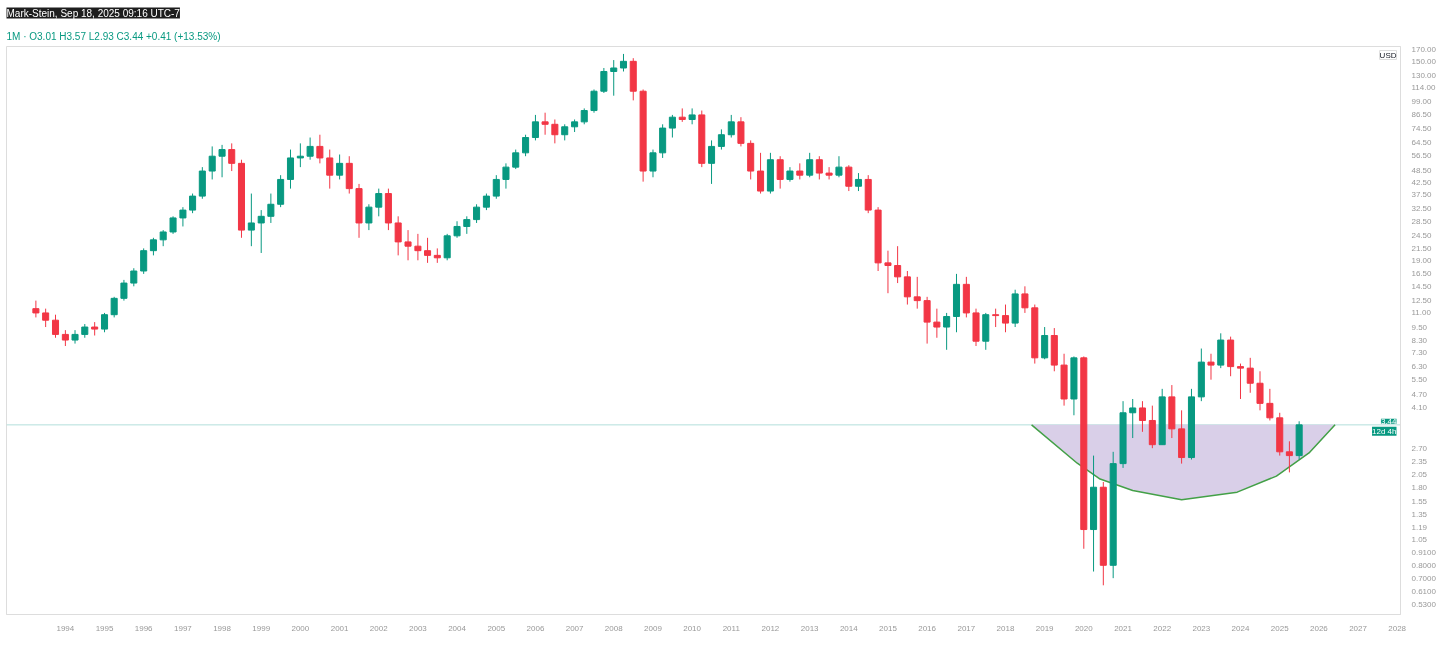 The height and width of the screenshot is (654, 1456). Describe the element at coordinates (1084, 628) in the screenshot. I see `x-tick-label: 2020` at that location.